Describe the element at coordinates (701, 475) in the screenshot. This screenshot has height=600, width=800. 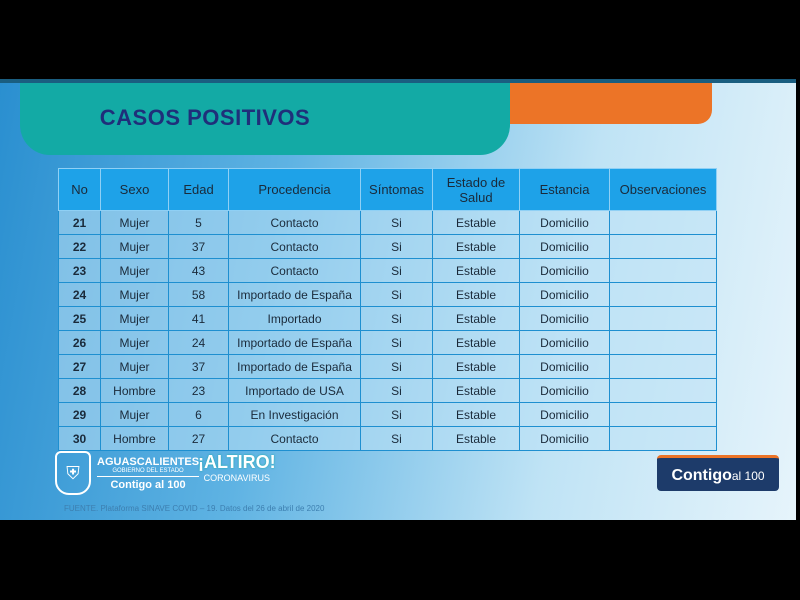
I see `contigo-main: Contigo` at that location.